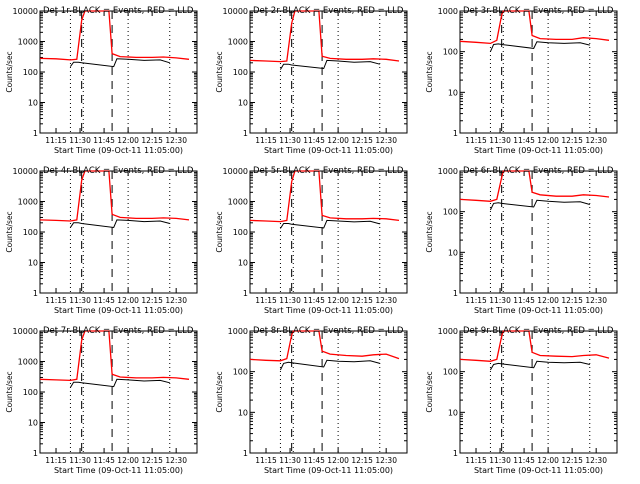 Image resolution: width=640 pixels, height=484 pixels. I want to click on panel-title: Det 4r BLACK = Events, RED = LLD, so click(118, 171).